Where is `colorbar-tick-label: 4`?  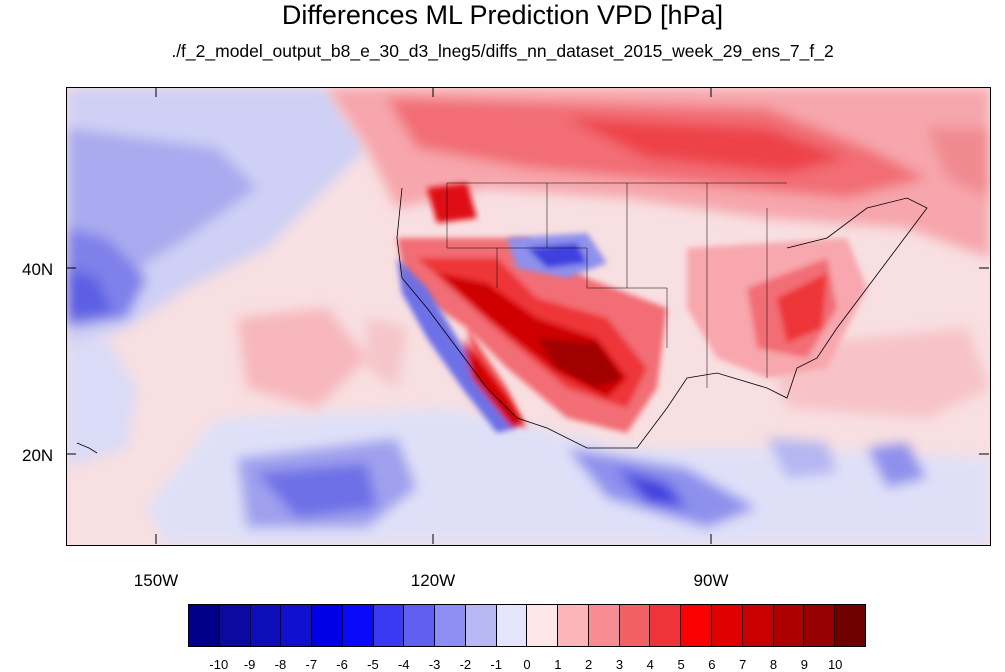
colorbar-tick-label: 4 is located at coordinates (650, 664).